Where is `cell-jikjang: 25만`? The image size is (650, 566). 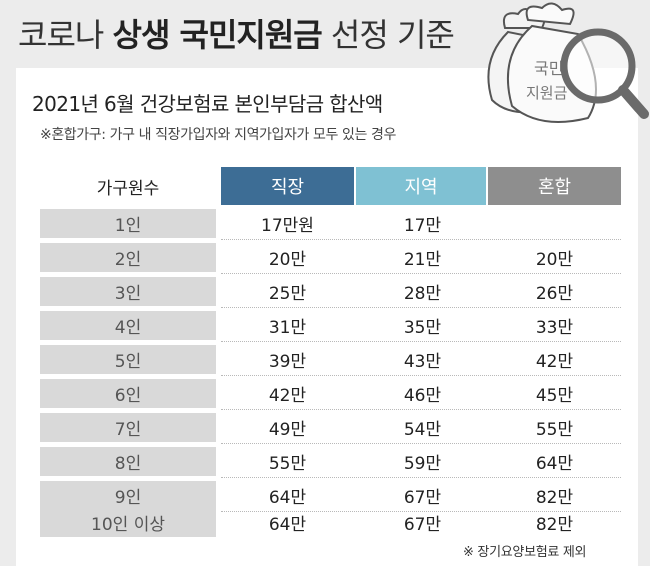
cell-jikjang: 25만 is located at coordinates (287, 294).